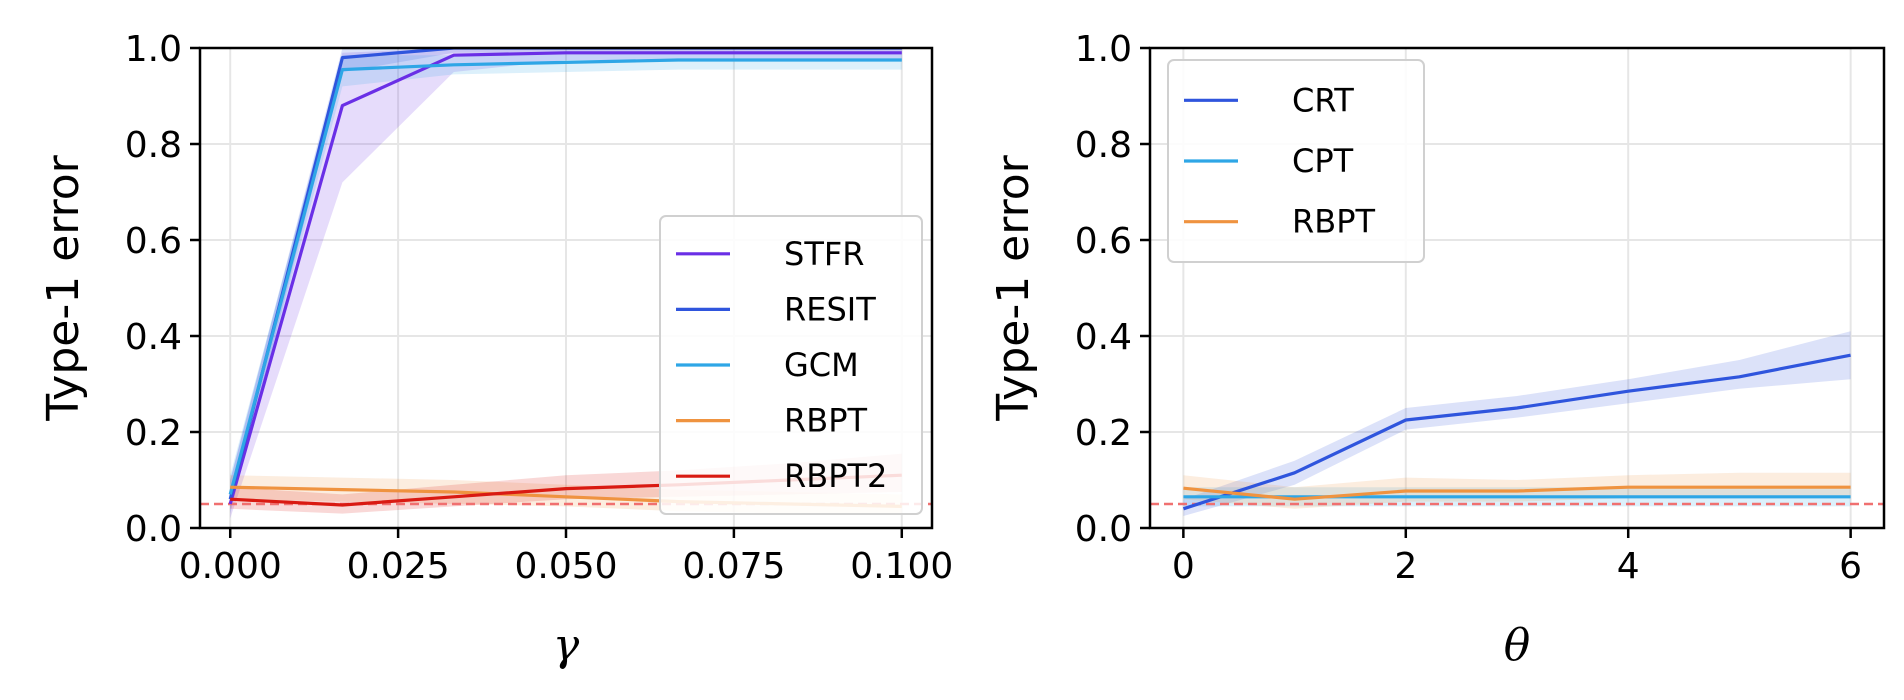 This screenshot has height=700, width=1904. I want to click on legend-label-stfr: STFR, so click(824, 254).